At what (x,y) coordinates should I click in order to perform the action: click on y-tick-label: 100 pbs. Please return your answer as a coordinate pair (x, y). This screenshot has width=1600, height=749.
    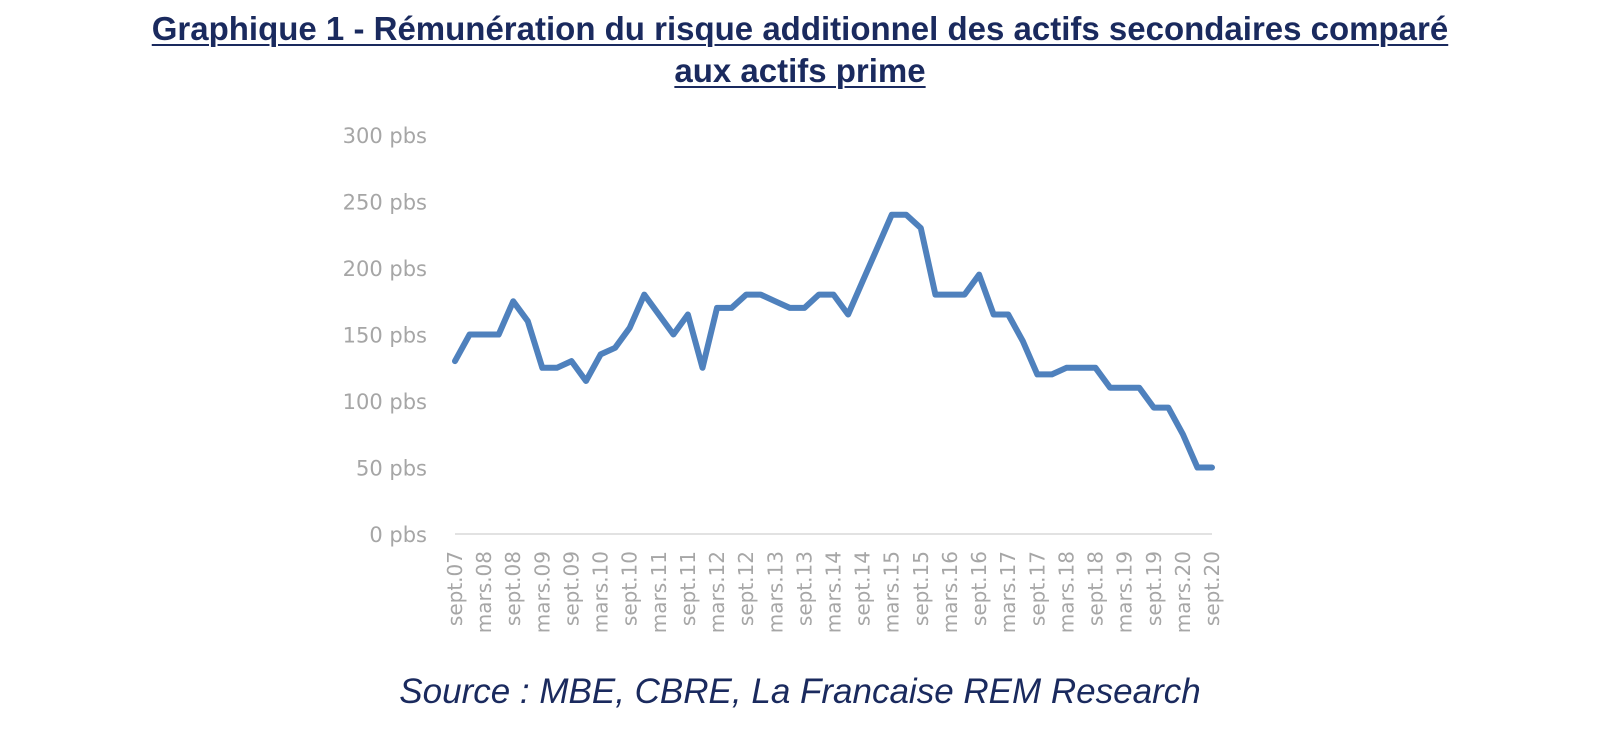
    Looking at the image, I should click on (385, 402).